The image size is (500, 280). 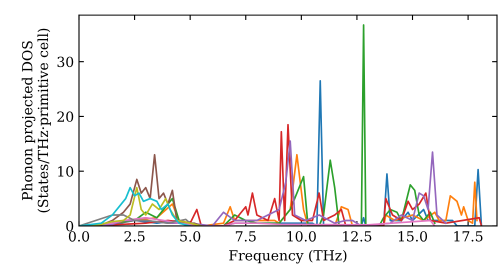 What do you see at coordinates (134, 236) in the screenshot?
I see `x-tick-label: 2.5` at bounding box center [134, 236].